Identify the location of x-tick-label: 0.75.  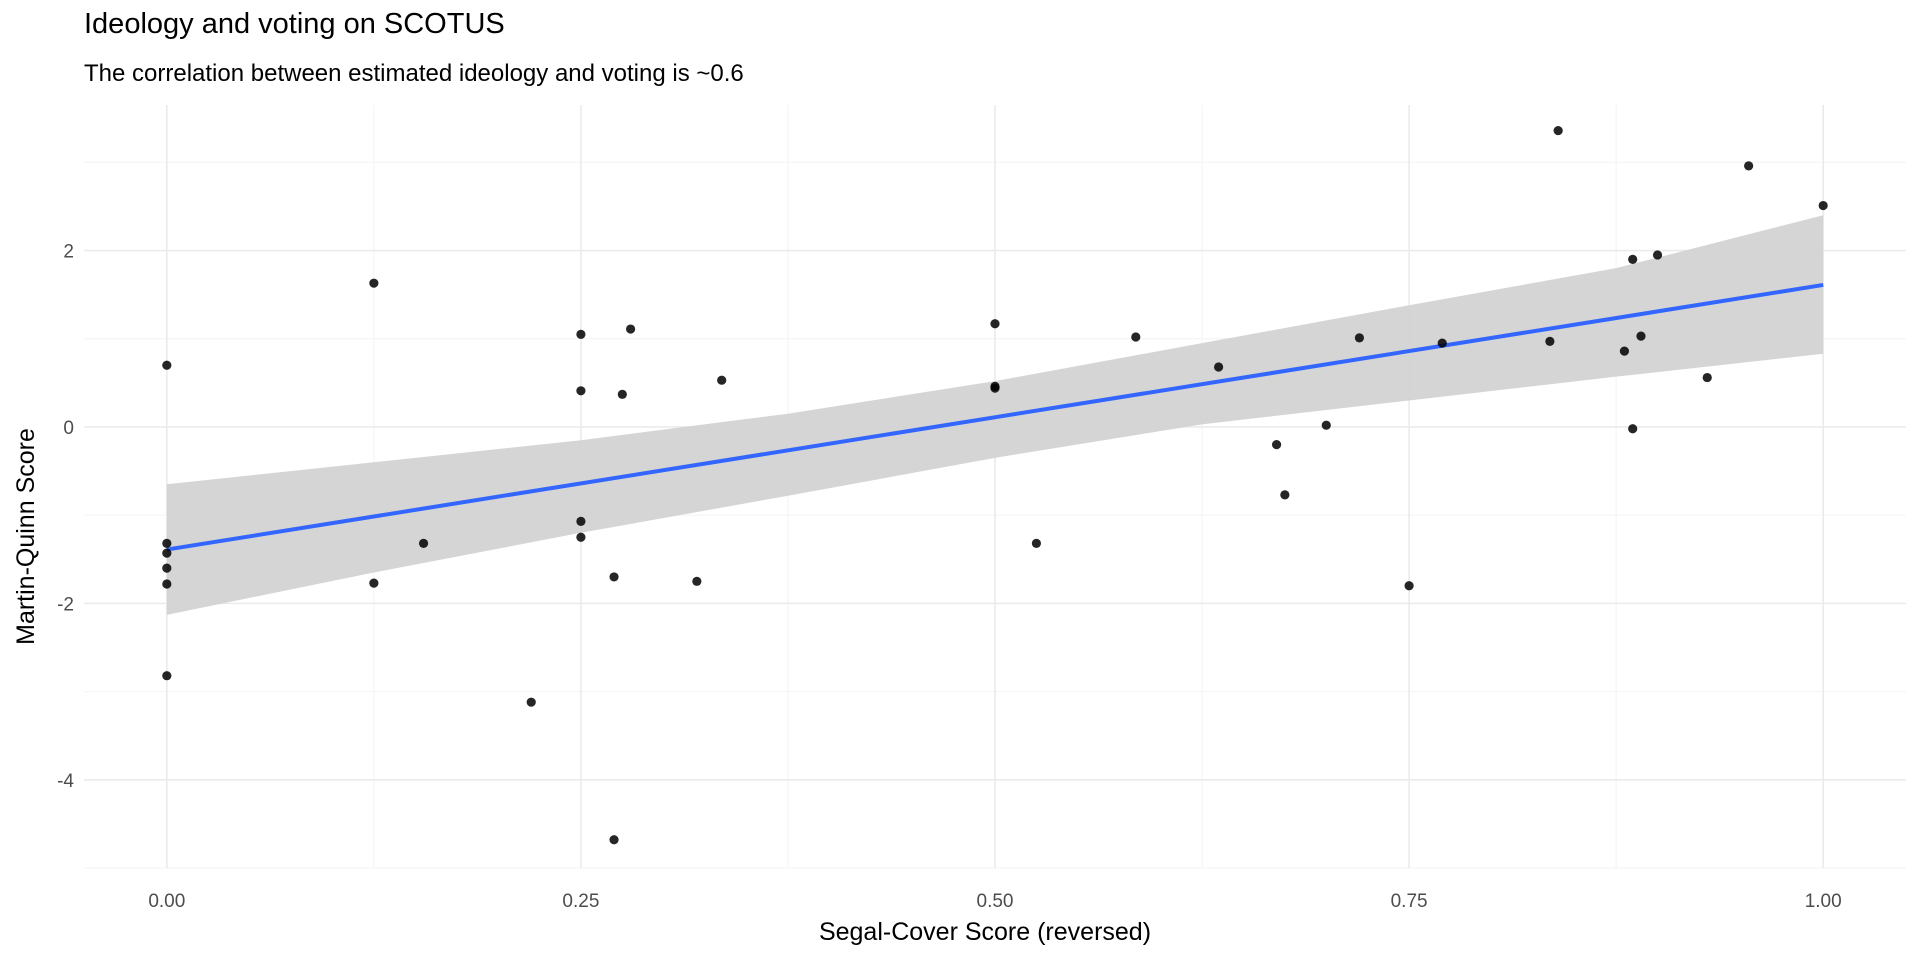
(1409, 901).